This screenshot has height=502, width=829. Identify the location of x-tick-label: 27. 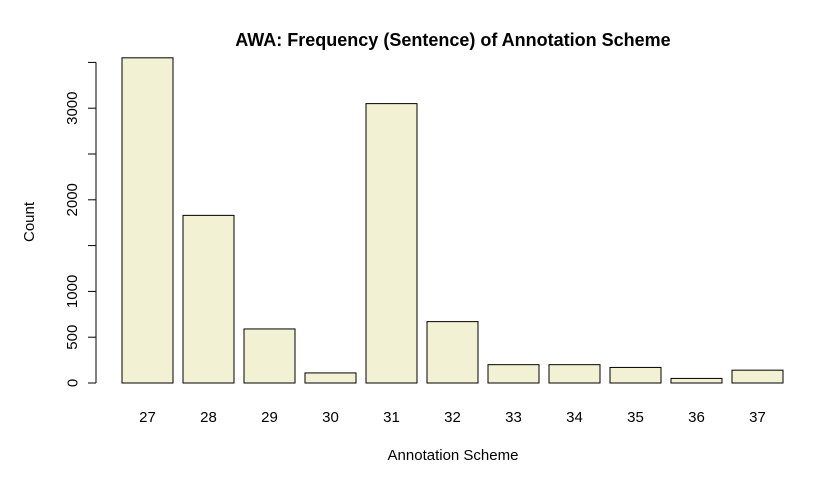
(147, 417).